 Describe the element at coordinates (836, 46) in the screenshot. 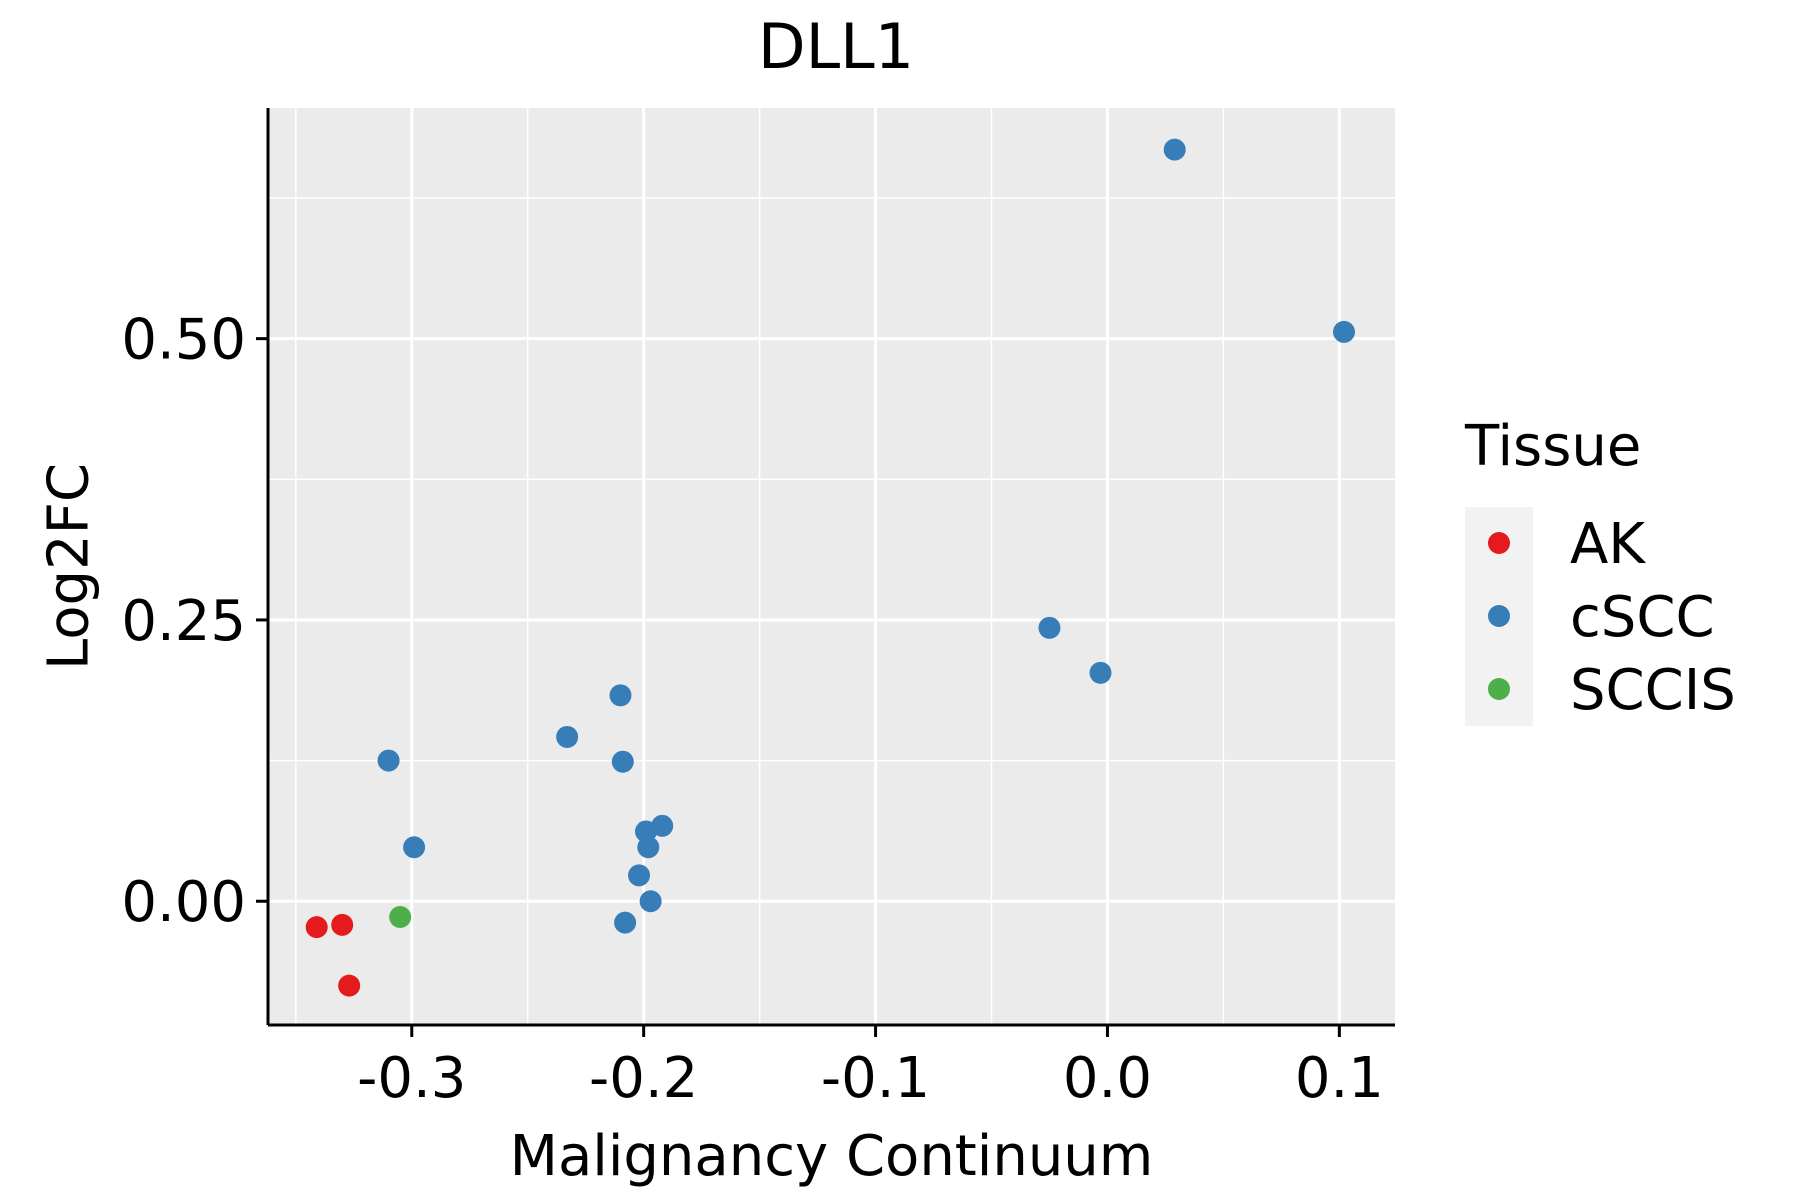

I see `chart-title: DLL1` at that location.